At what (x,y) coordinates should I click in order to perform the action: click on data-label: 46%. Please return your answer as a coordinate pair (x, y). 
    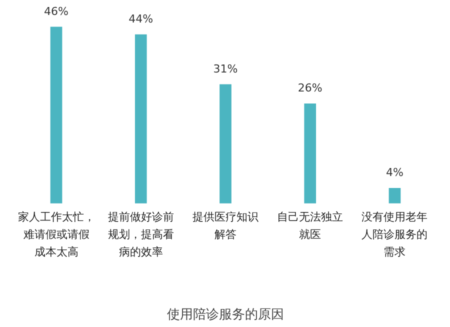
    Looking at the image, I should click on (56, 11).